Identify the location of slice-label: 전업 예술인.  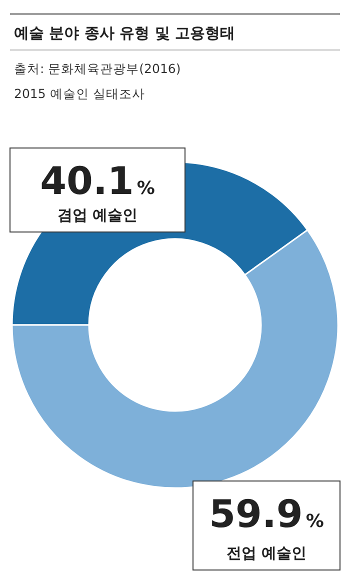
(266, 553).